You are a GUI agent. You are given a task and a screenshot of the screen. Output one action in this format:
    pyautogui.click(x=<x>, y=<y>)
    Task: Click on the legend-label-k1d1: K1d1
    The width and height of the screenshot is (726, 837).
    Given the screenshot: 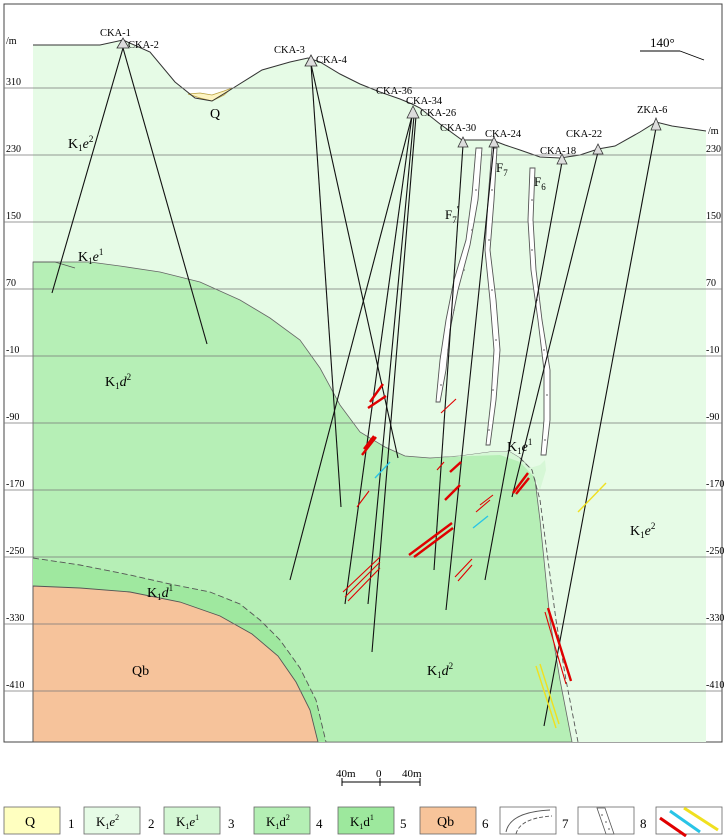 What is the action you would take?
    pyautogui.click(x=362, y=822)
    